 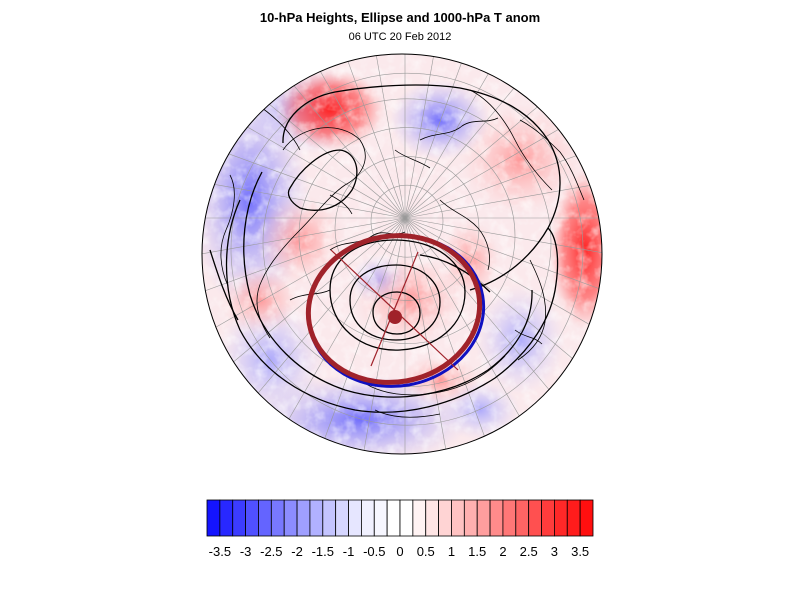 I want to click on colorbar-tick-label: 0, so click(x=399, y=551).